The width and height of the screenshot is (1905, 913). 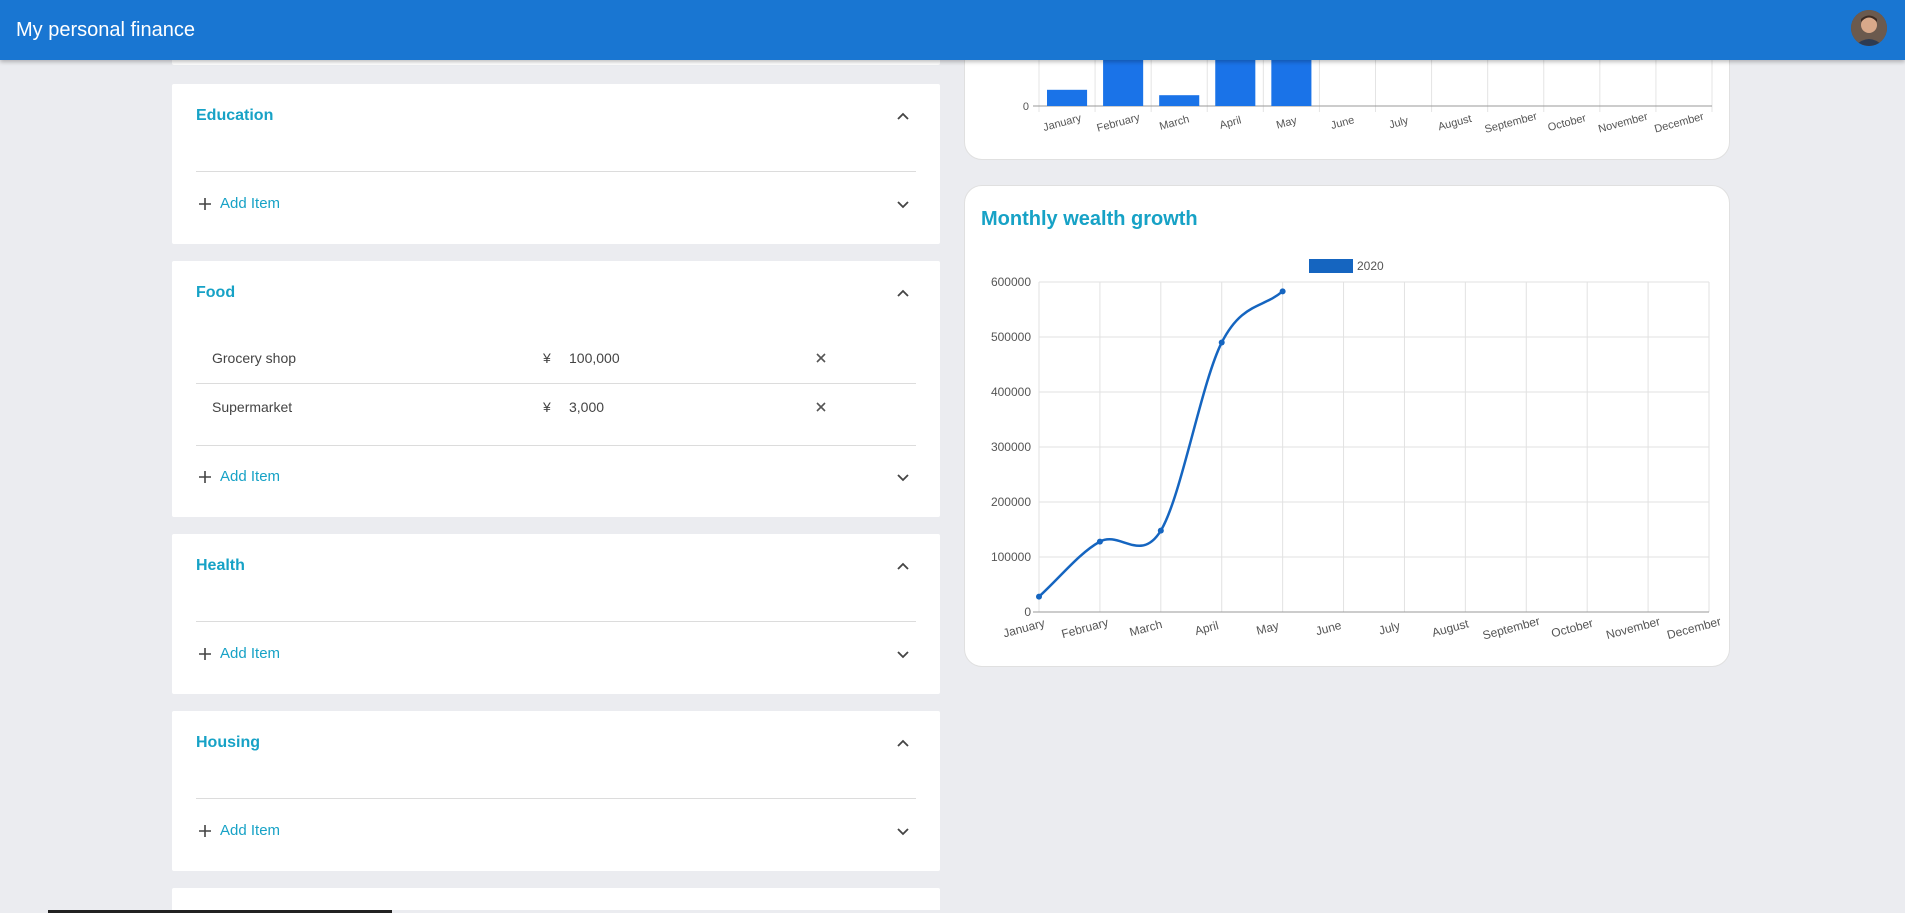 What do you see at coordinates (556, 791) in the screenshot?
I see `category-card-housing: Housing Add Item` at bounding box center [556, 791].